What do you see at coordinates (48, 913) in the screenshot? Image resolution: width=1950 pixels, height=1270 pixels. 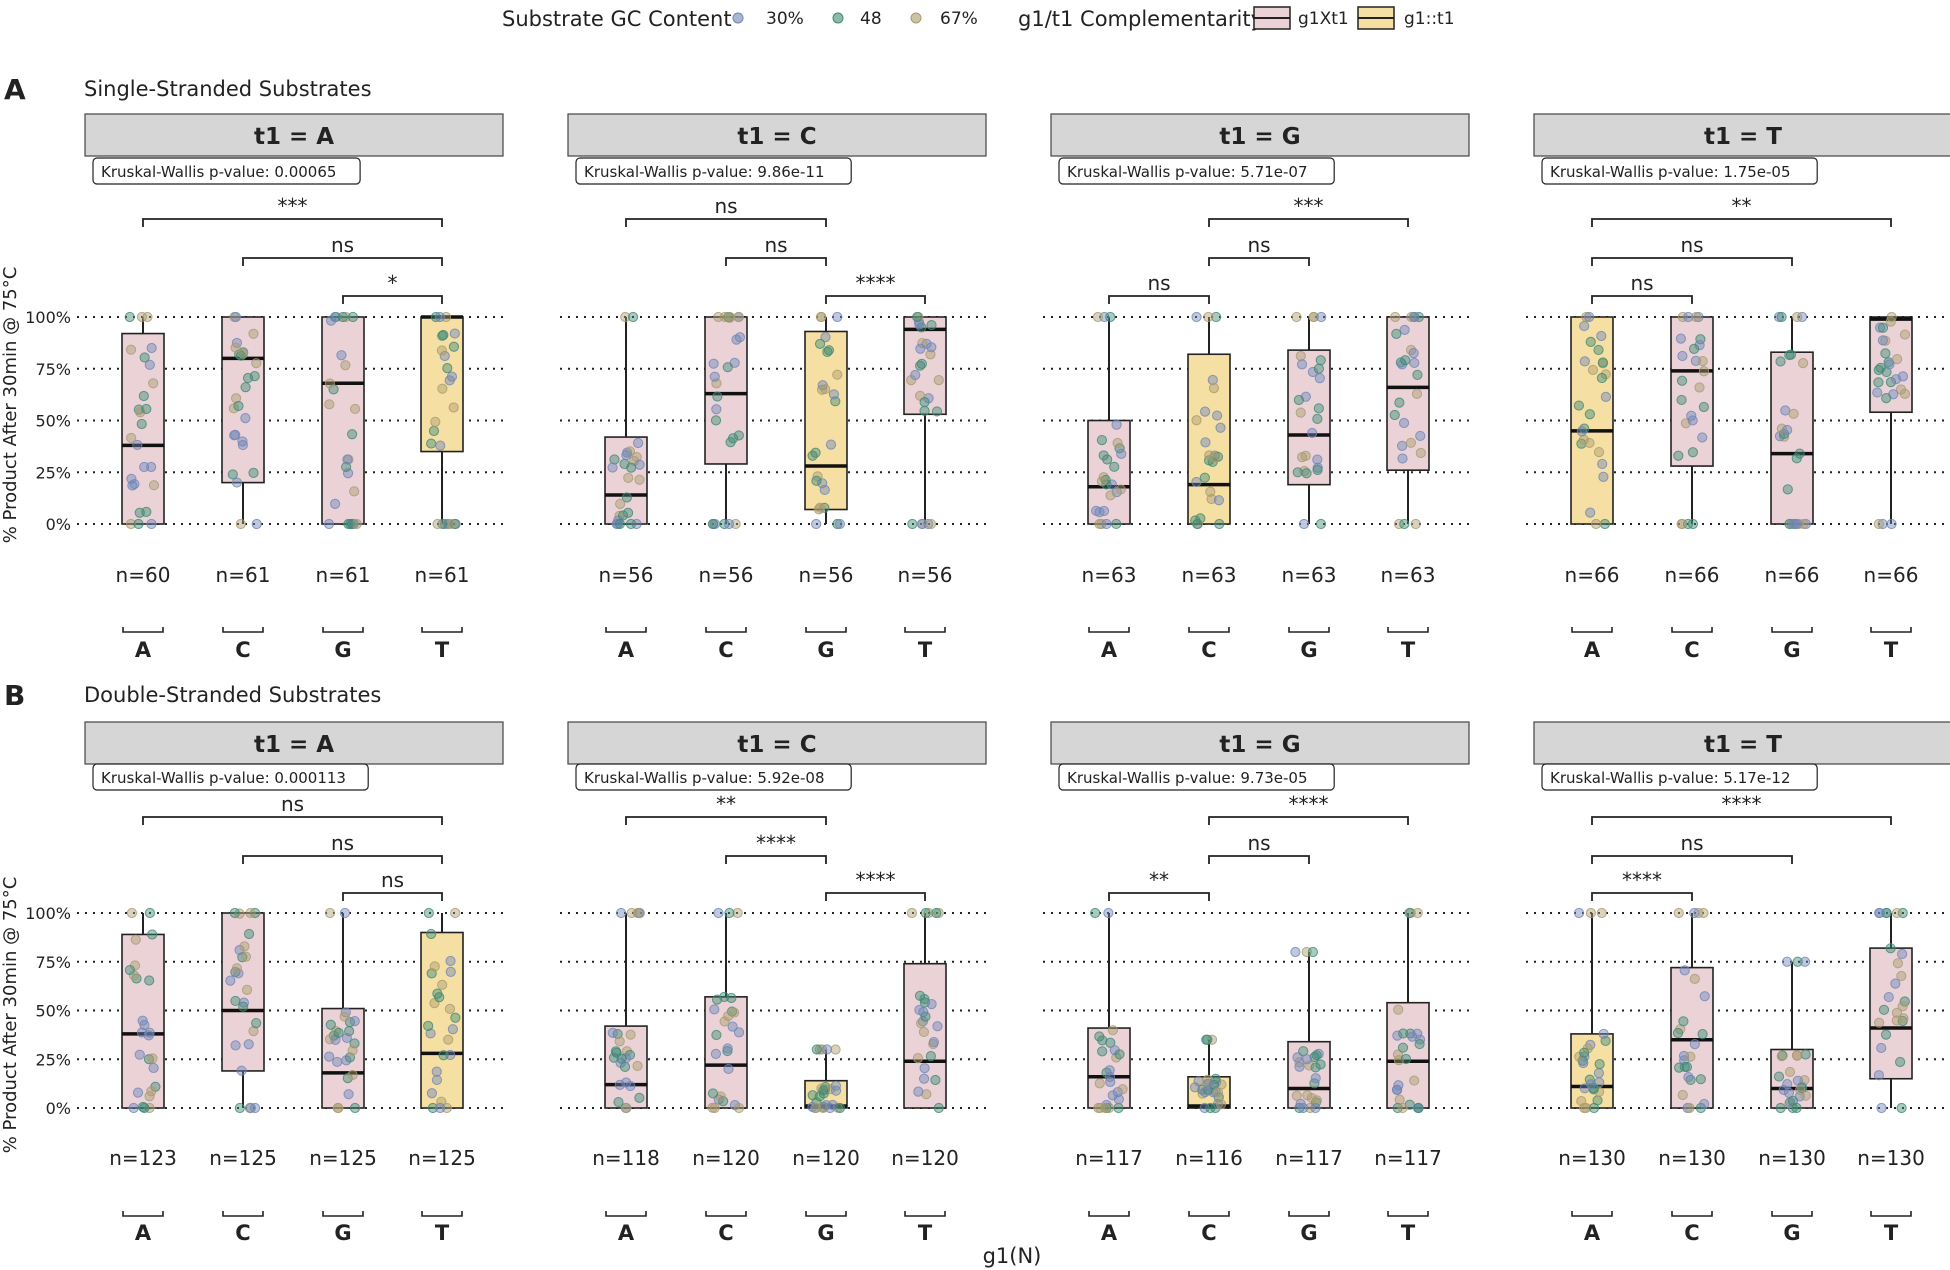 I see `y-tick-label: 100%` at bounding box center [48, 913].